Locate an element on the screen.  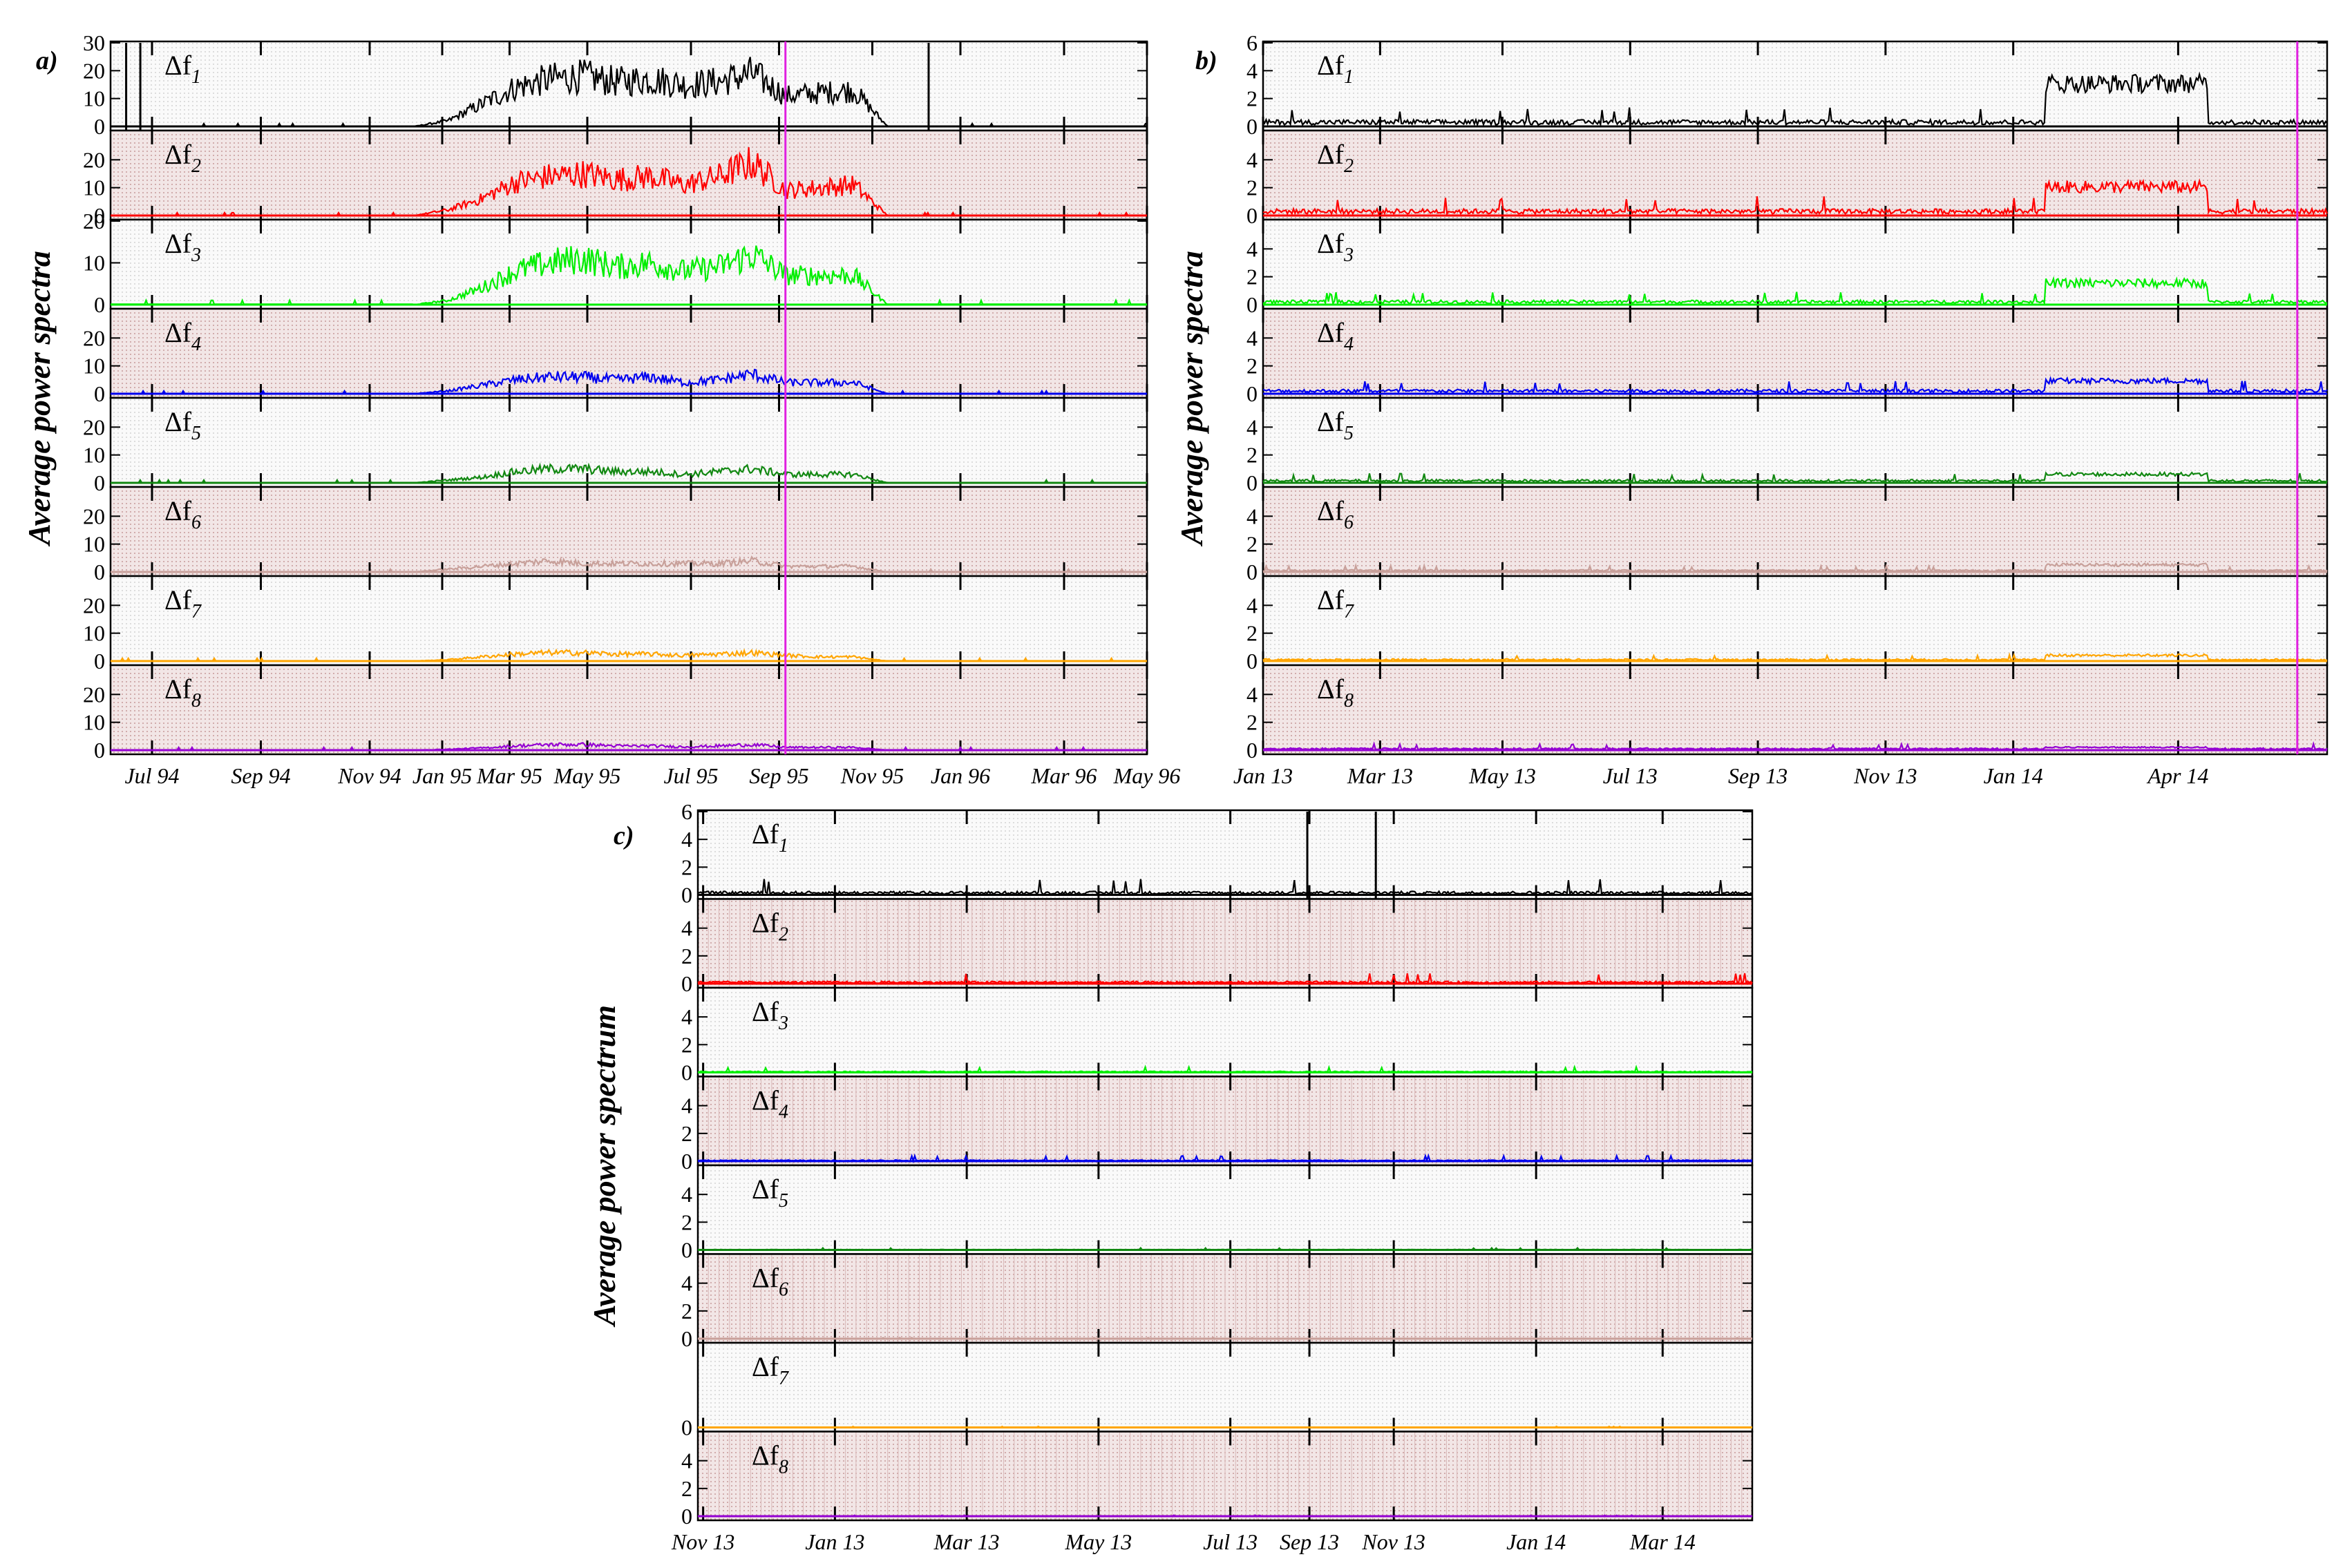
y-tick-label: 30 is located at coordinates (94, 42).